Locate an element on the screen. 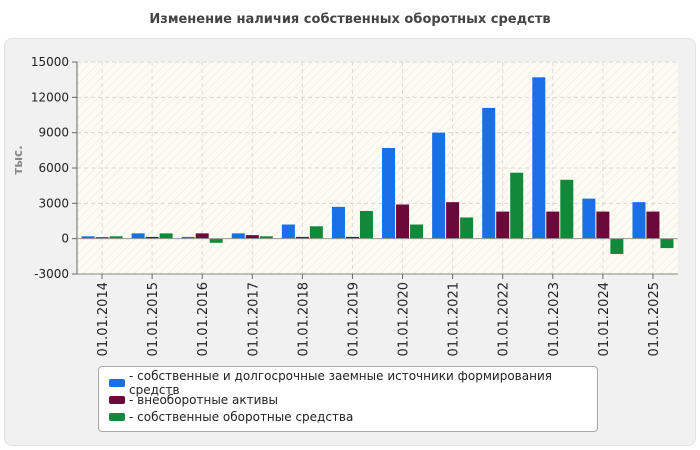 The image size is (700, 450). y-tick-label: 6000 is located at coordinates (53, 168).